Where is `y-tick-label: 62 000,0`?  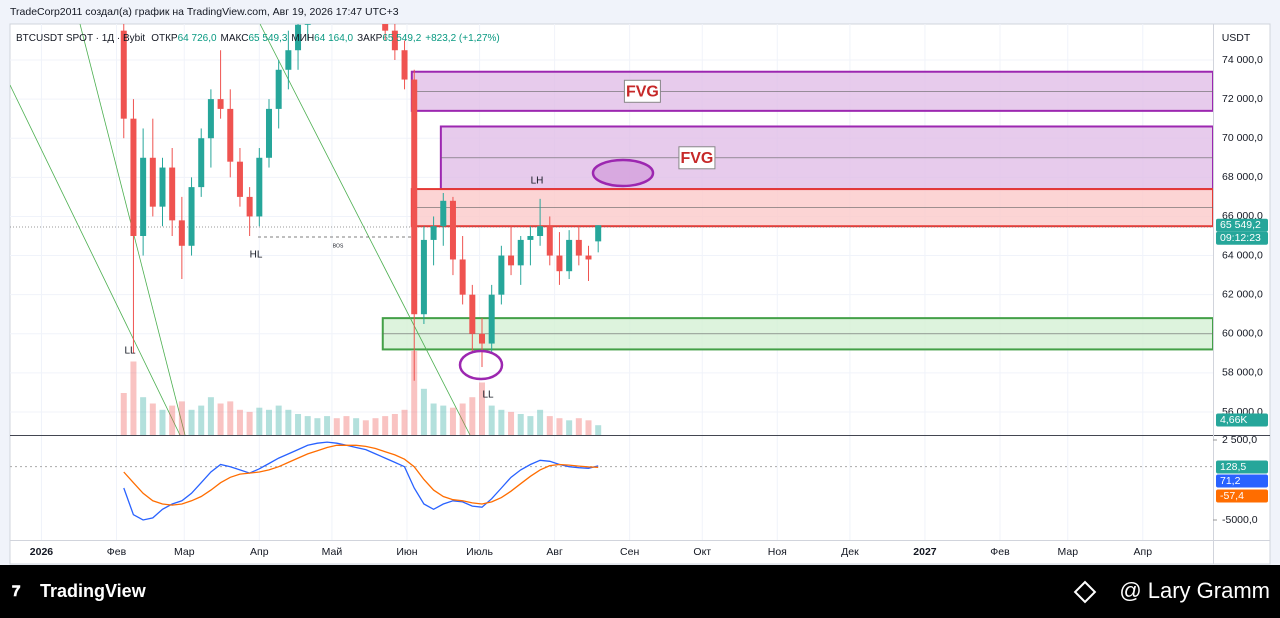
y-tick-label: 62 000,0 is located at coordinates (1242, 294).